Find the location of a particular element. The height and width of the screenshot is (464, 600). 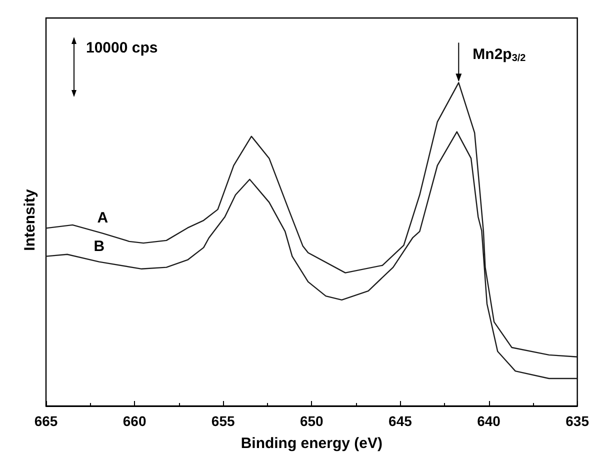

x-tick-label: 655 is located at coordinates (223, 421).